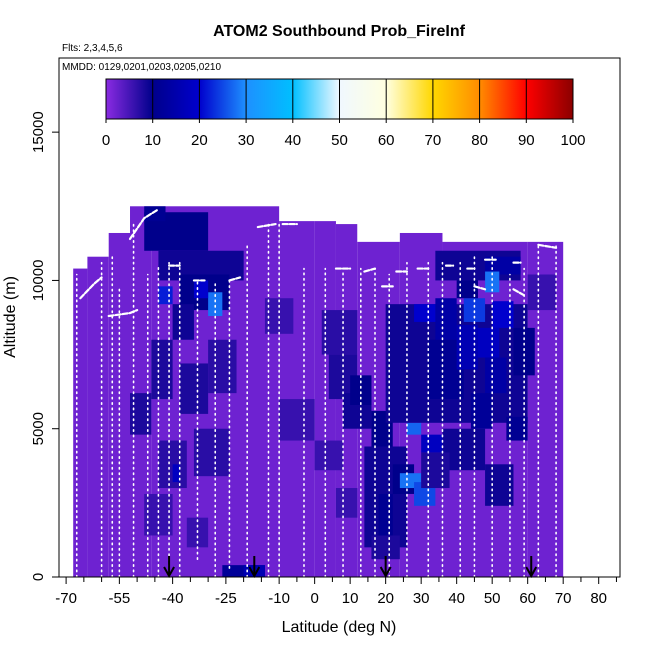  What do you see at coordinates (433, 140) in the screenshot?
I see `colorbar-tick-label: 70` at bounding box center [433, 140].